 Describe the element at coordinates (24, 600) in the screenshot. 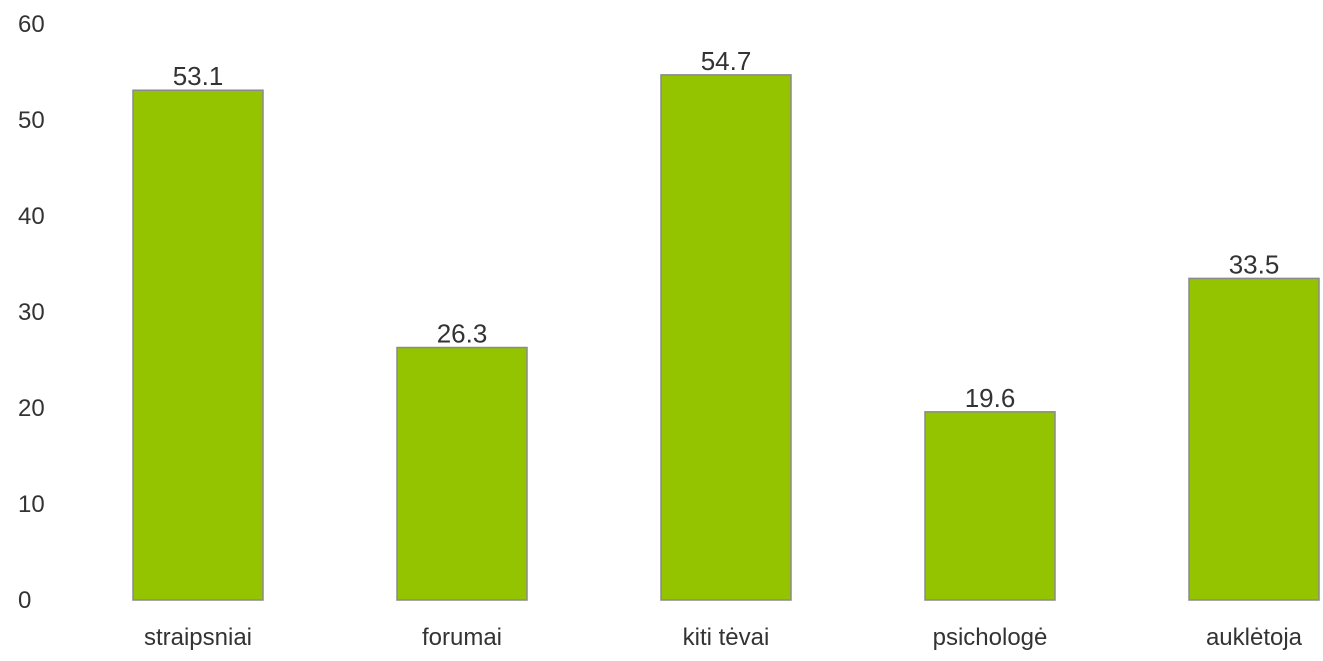

I see `y-tick-label: 0` at that location.